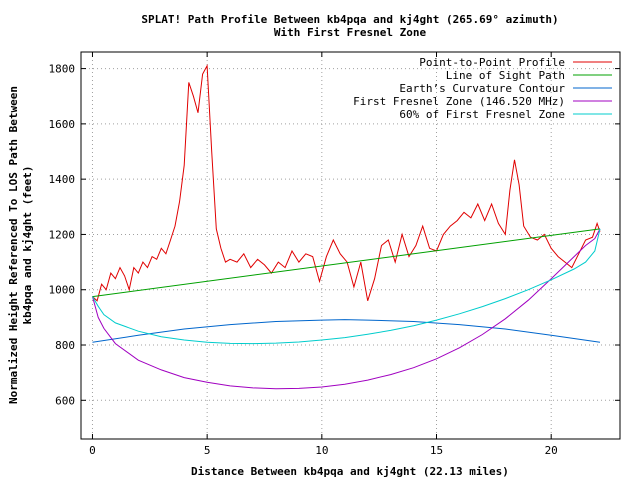 This screenshot has width=640, height=480. What do you see at coordinates (482, 114) in the screenshot?
I see `legend-label: 60% of First Fresnel Zone` at bounding box center [482, 114].